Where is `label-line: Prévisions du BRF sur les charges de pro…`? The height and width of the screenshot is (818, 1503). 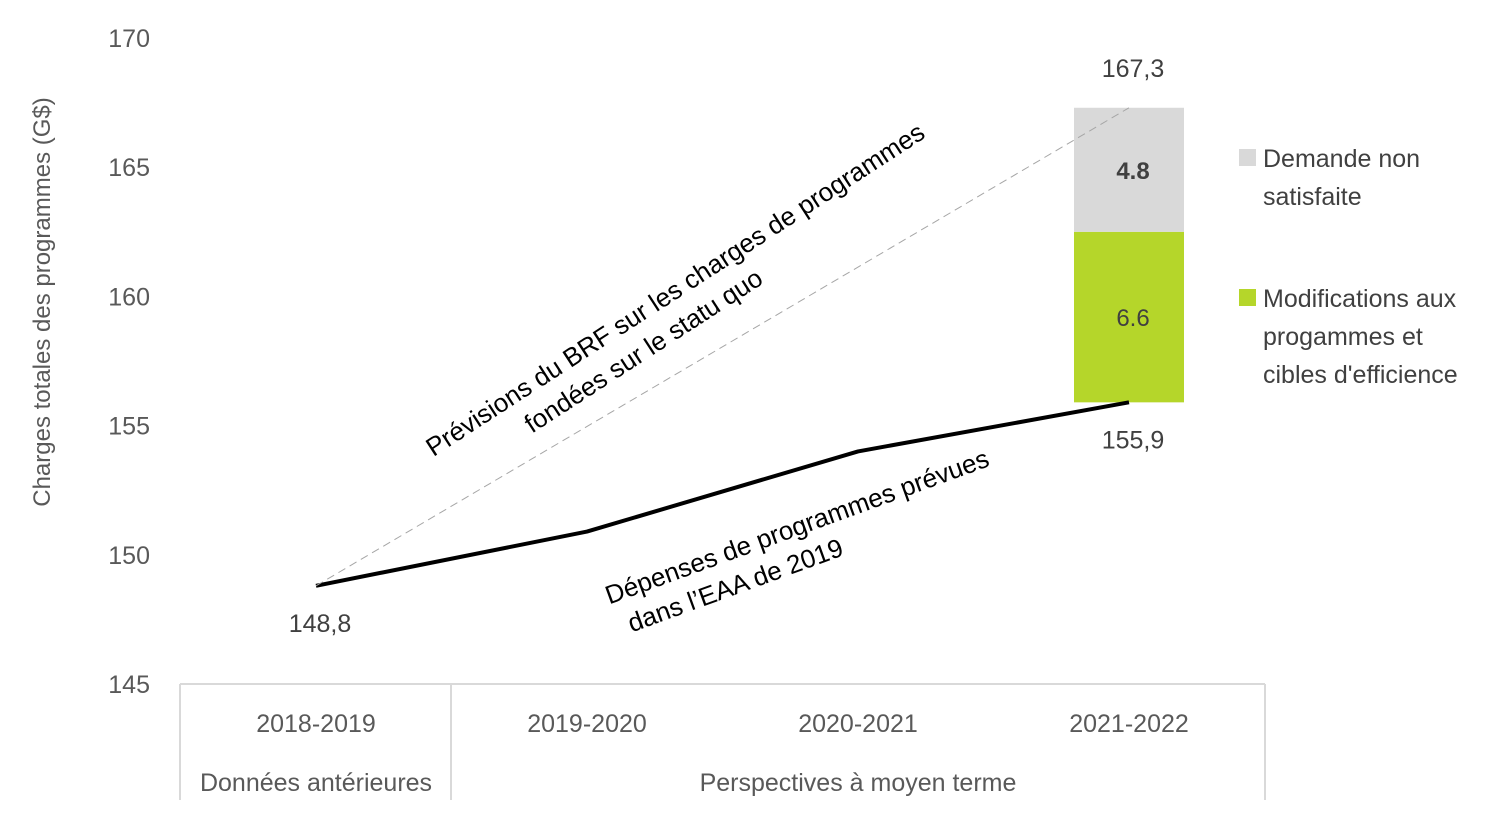 label-line: Prévisions du BRF sur les charges de pro… is located at coordinates (675, 289).